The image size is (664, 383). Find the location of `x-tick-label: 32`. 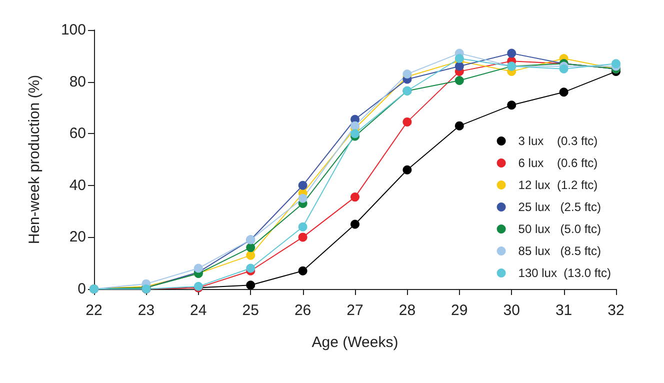

x-tick-label: 32 is located at coordinates (616, 310).